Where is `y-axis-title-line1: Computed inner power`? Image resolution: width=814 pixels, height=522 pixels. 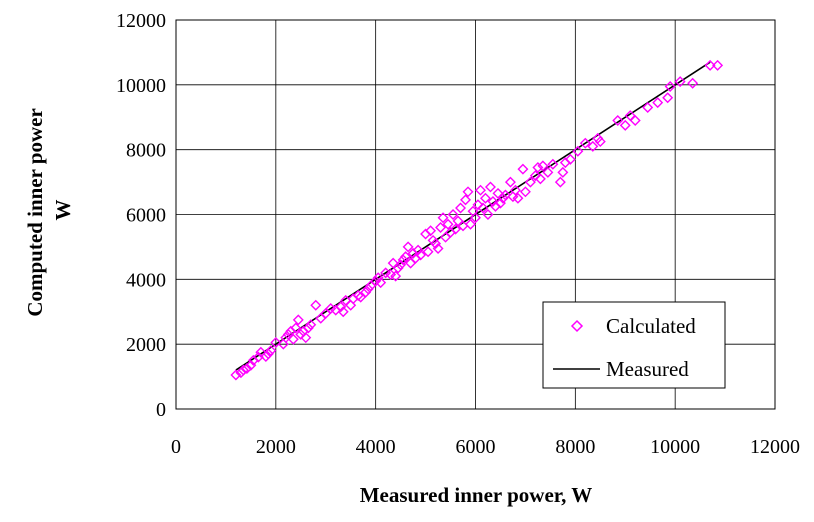 y-axis-title-line1: Computed inner power is located at coordinates (35, 213).